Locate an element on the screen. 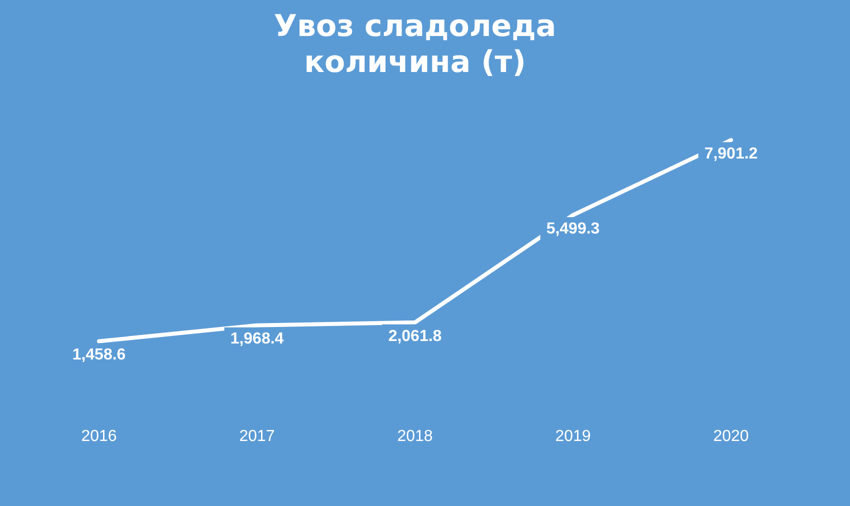  data-label: 1,458.6 is located at coordinates (99, 355).